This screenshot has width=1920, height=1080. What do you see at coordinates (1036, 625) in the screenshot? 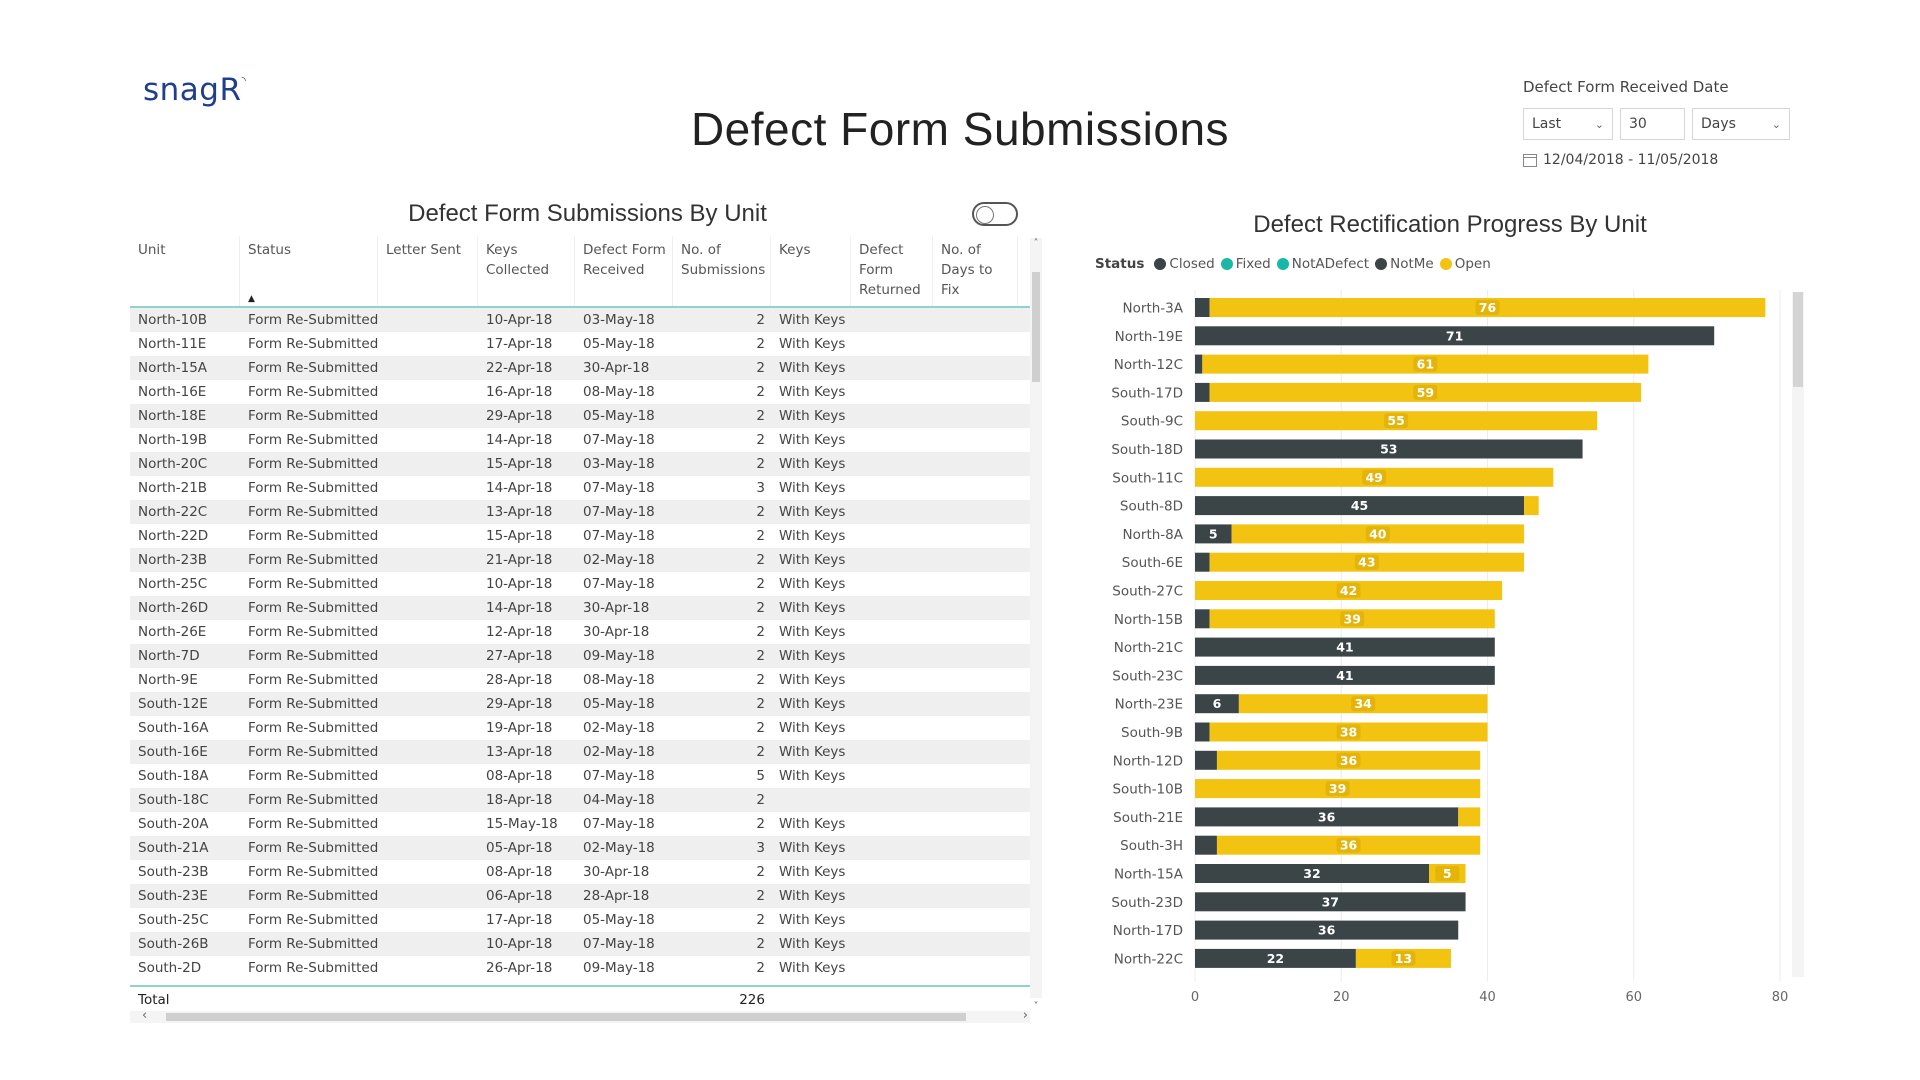
I see `table-vertical-scrollbar: ˄ ˅` at bounding box center [1036, 625].